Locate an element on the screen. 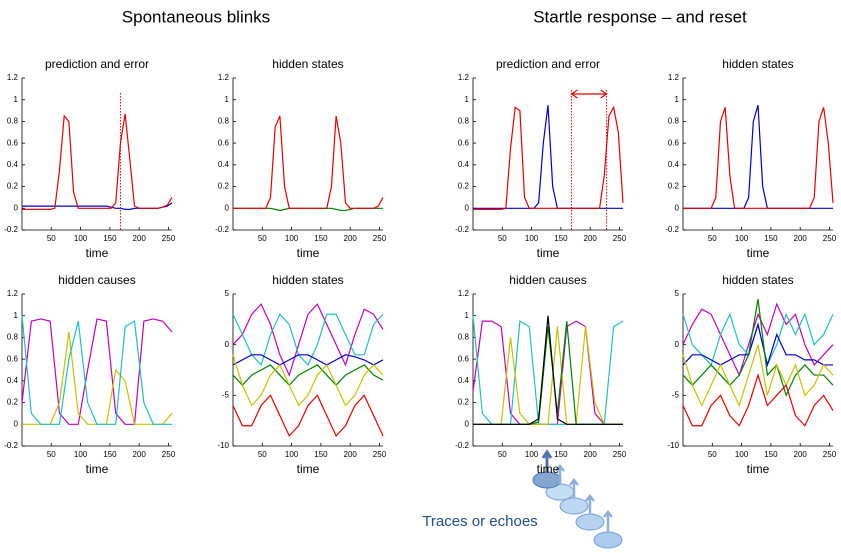 This screenshot has width=841, height=553. y-tick-label: -10 is located at coordinates (673, 445).